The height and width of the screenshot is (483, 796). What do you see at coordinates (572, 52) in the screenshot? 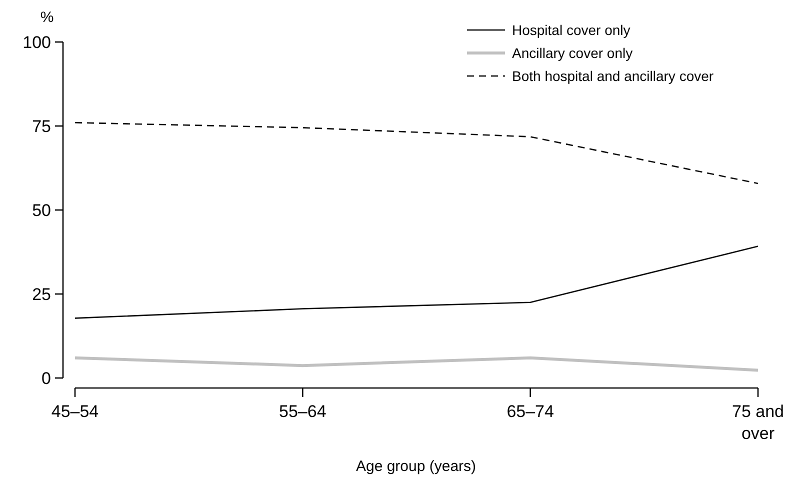
I see `legend-label: Ancillary cover only` at bounding box center [572, 52].